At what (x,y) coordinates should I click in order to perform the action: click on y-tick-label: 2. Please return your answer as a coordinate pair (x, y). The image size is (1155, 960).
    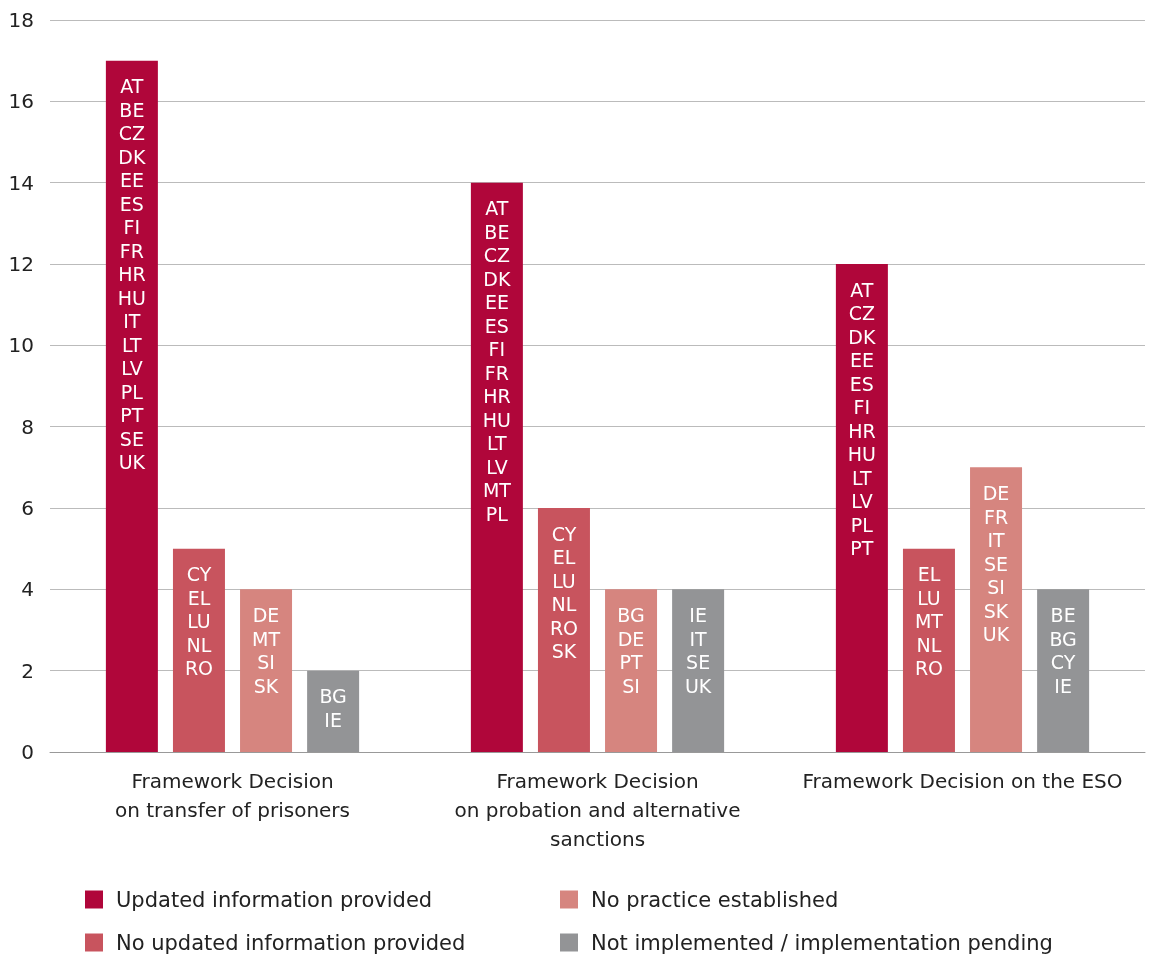
    Looking at the image, I should click on (27, 670).